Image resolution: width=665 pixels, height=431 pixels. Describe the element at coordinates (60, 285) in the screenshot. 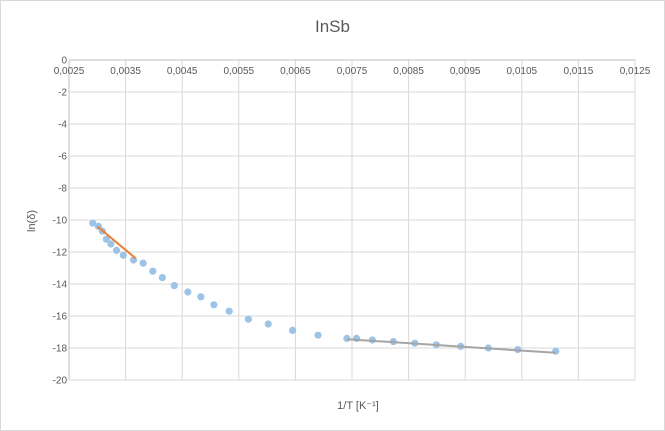

I see `y-tick-label: -14` at that location.